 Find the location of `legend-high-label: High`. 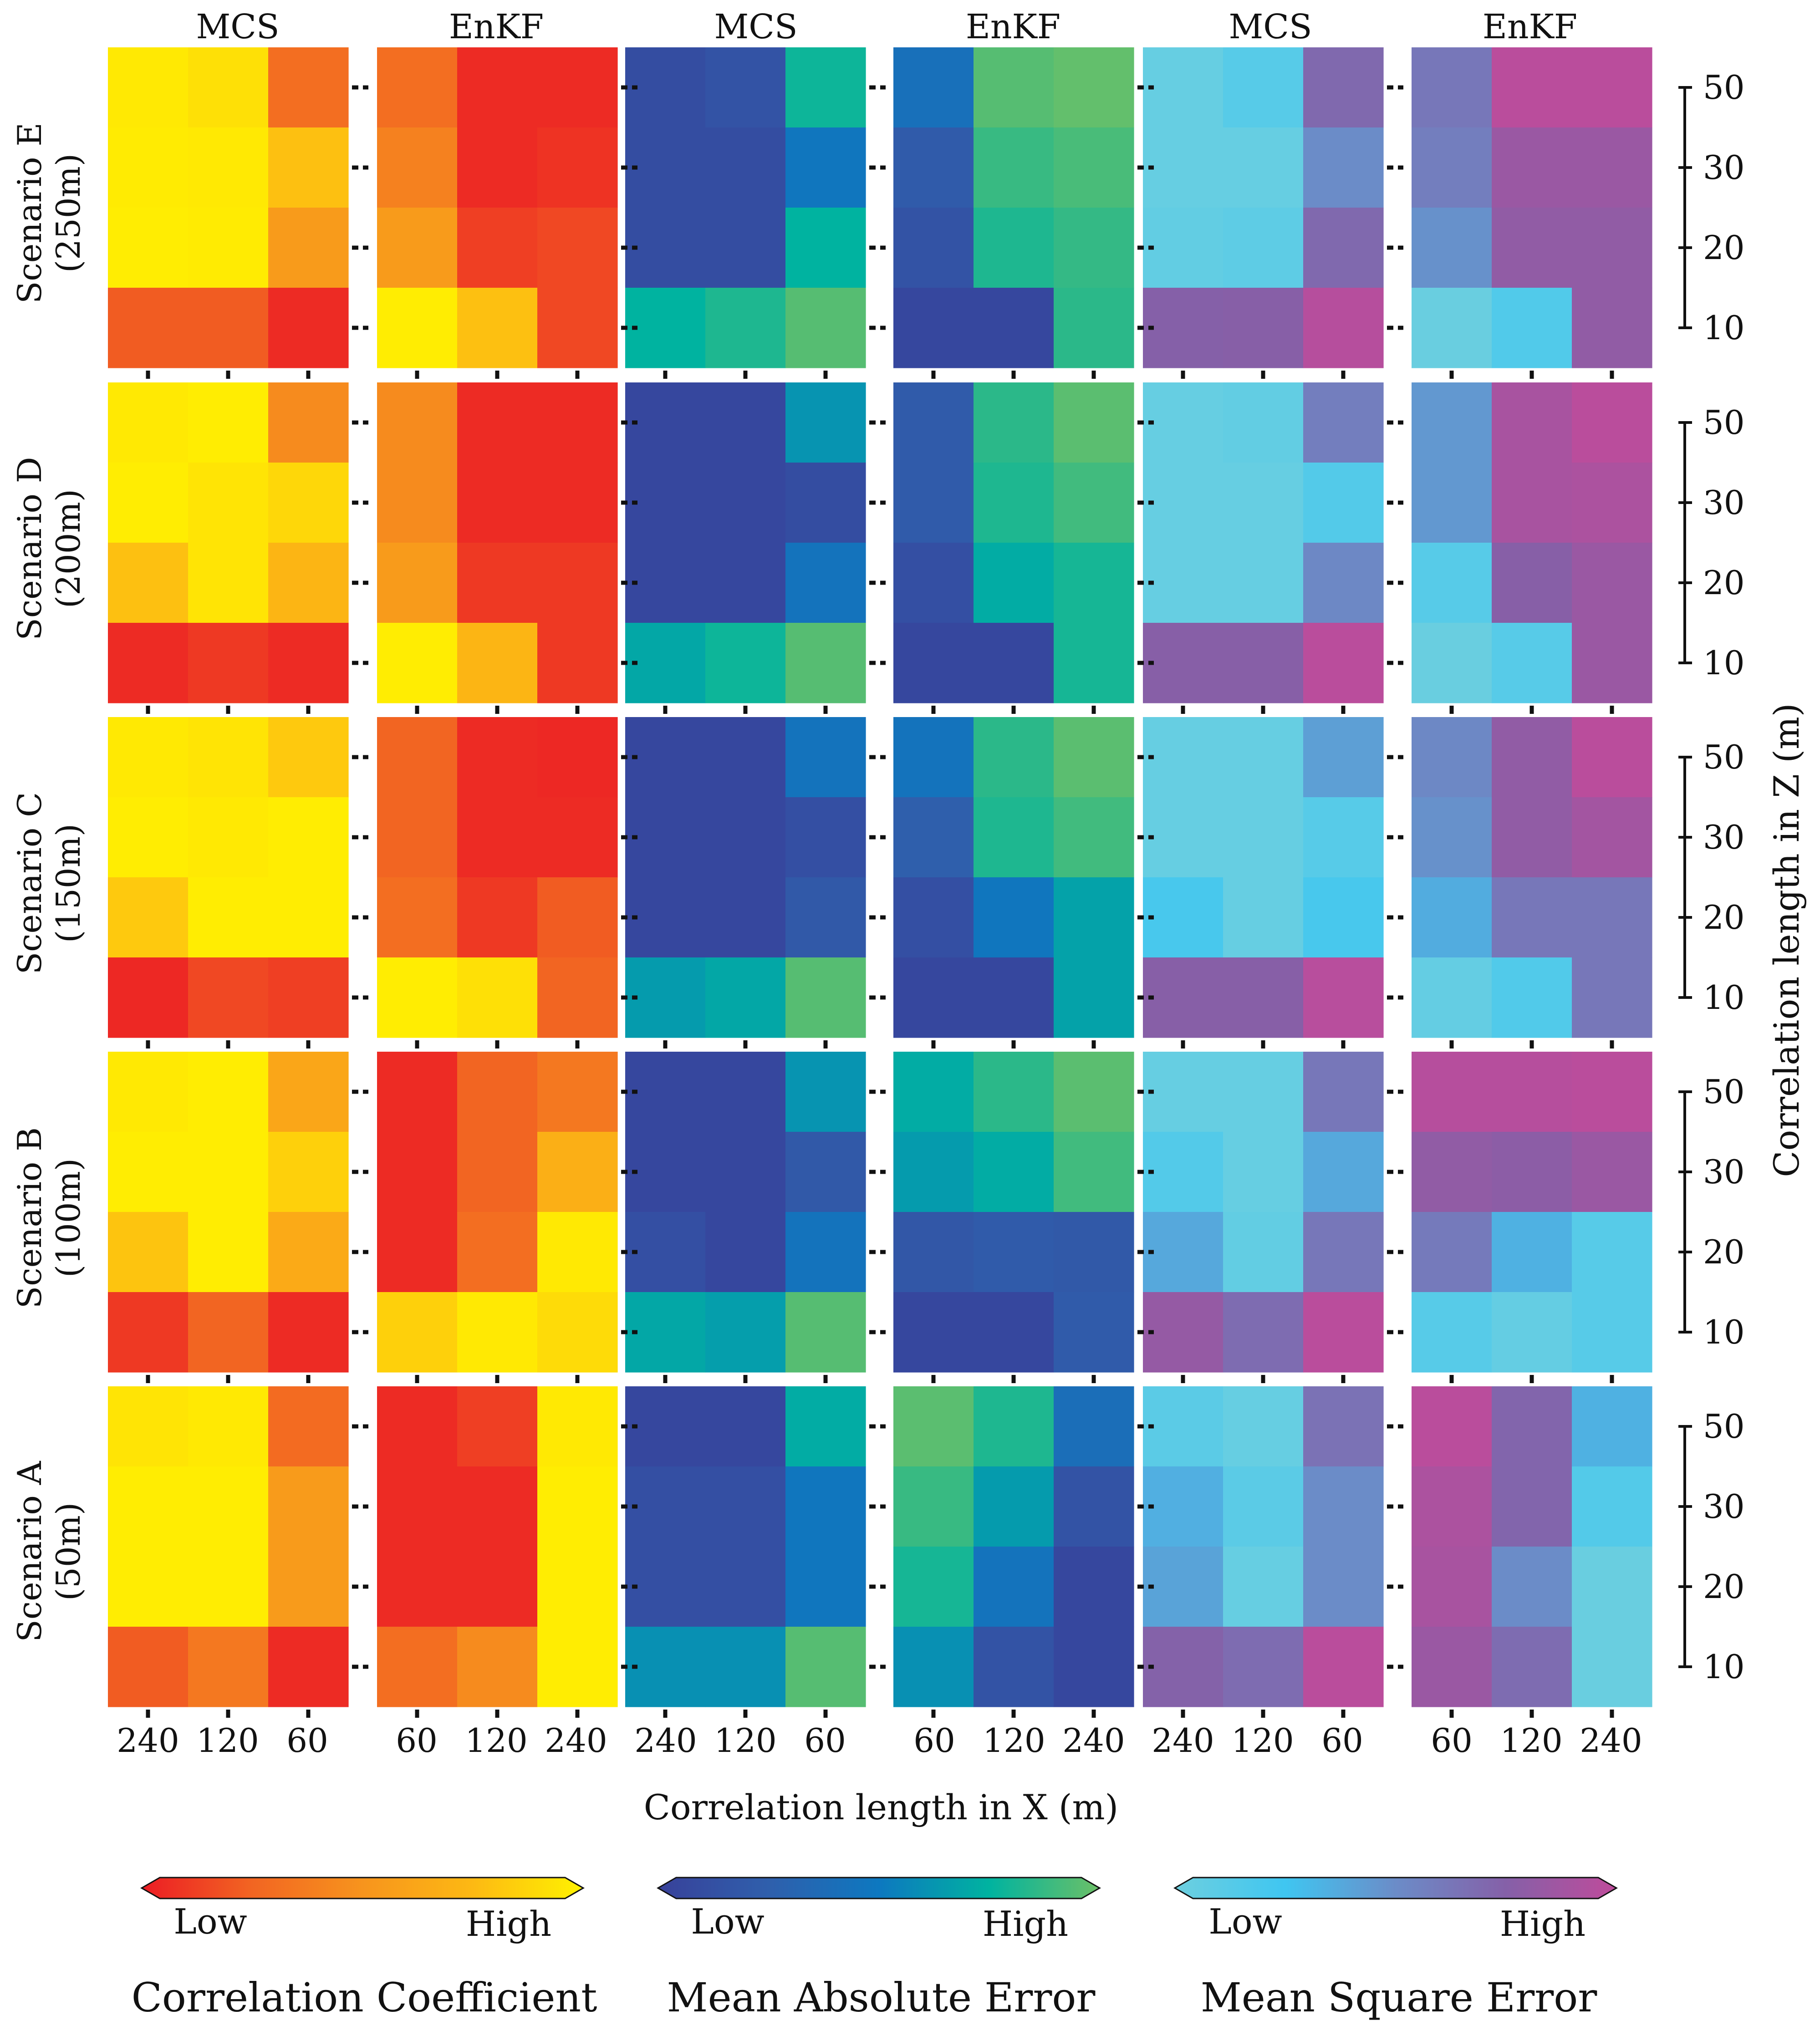

legend-high-label: High is located at coordinates (508, 1924).